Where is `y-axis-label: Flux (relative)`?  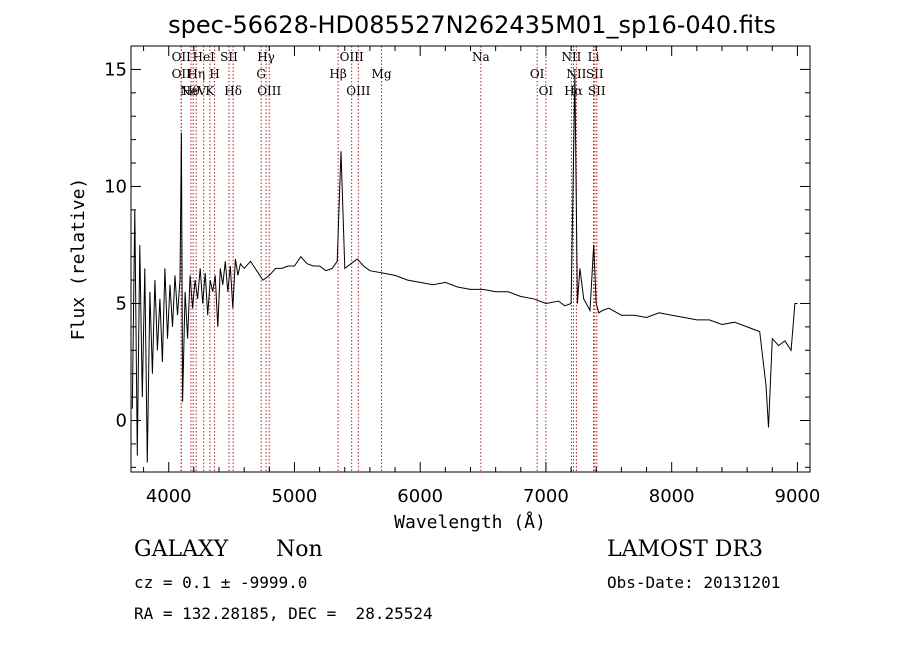
y-axis-label: Flux (relative) is located at coordinates (78, 259).